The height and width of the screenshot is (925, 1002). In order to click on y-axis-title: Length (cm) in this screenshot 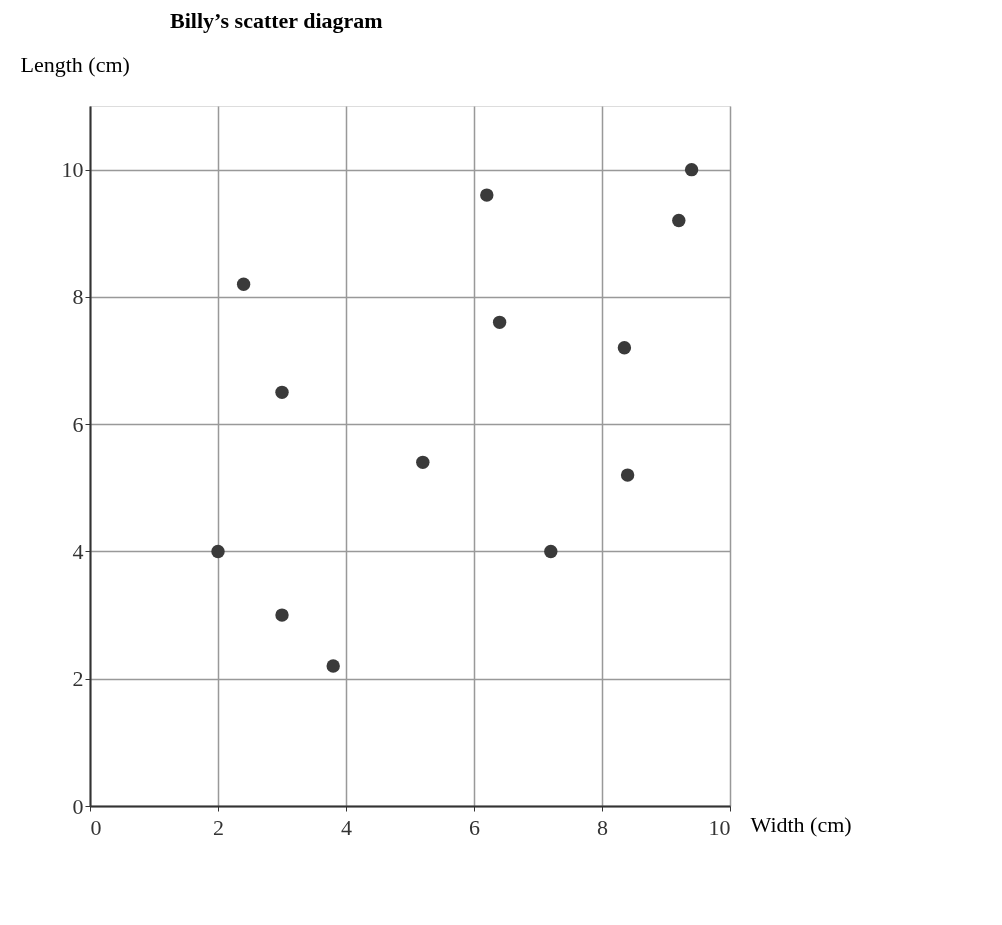, I will do `click(75, 64)`.